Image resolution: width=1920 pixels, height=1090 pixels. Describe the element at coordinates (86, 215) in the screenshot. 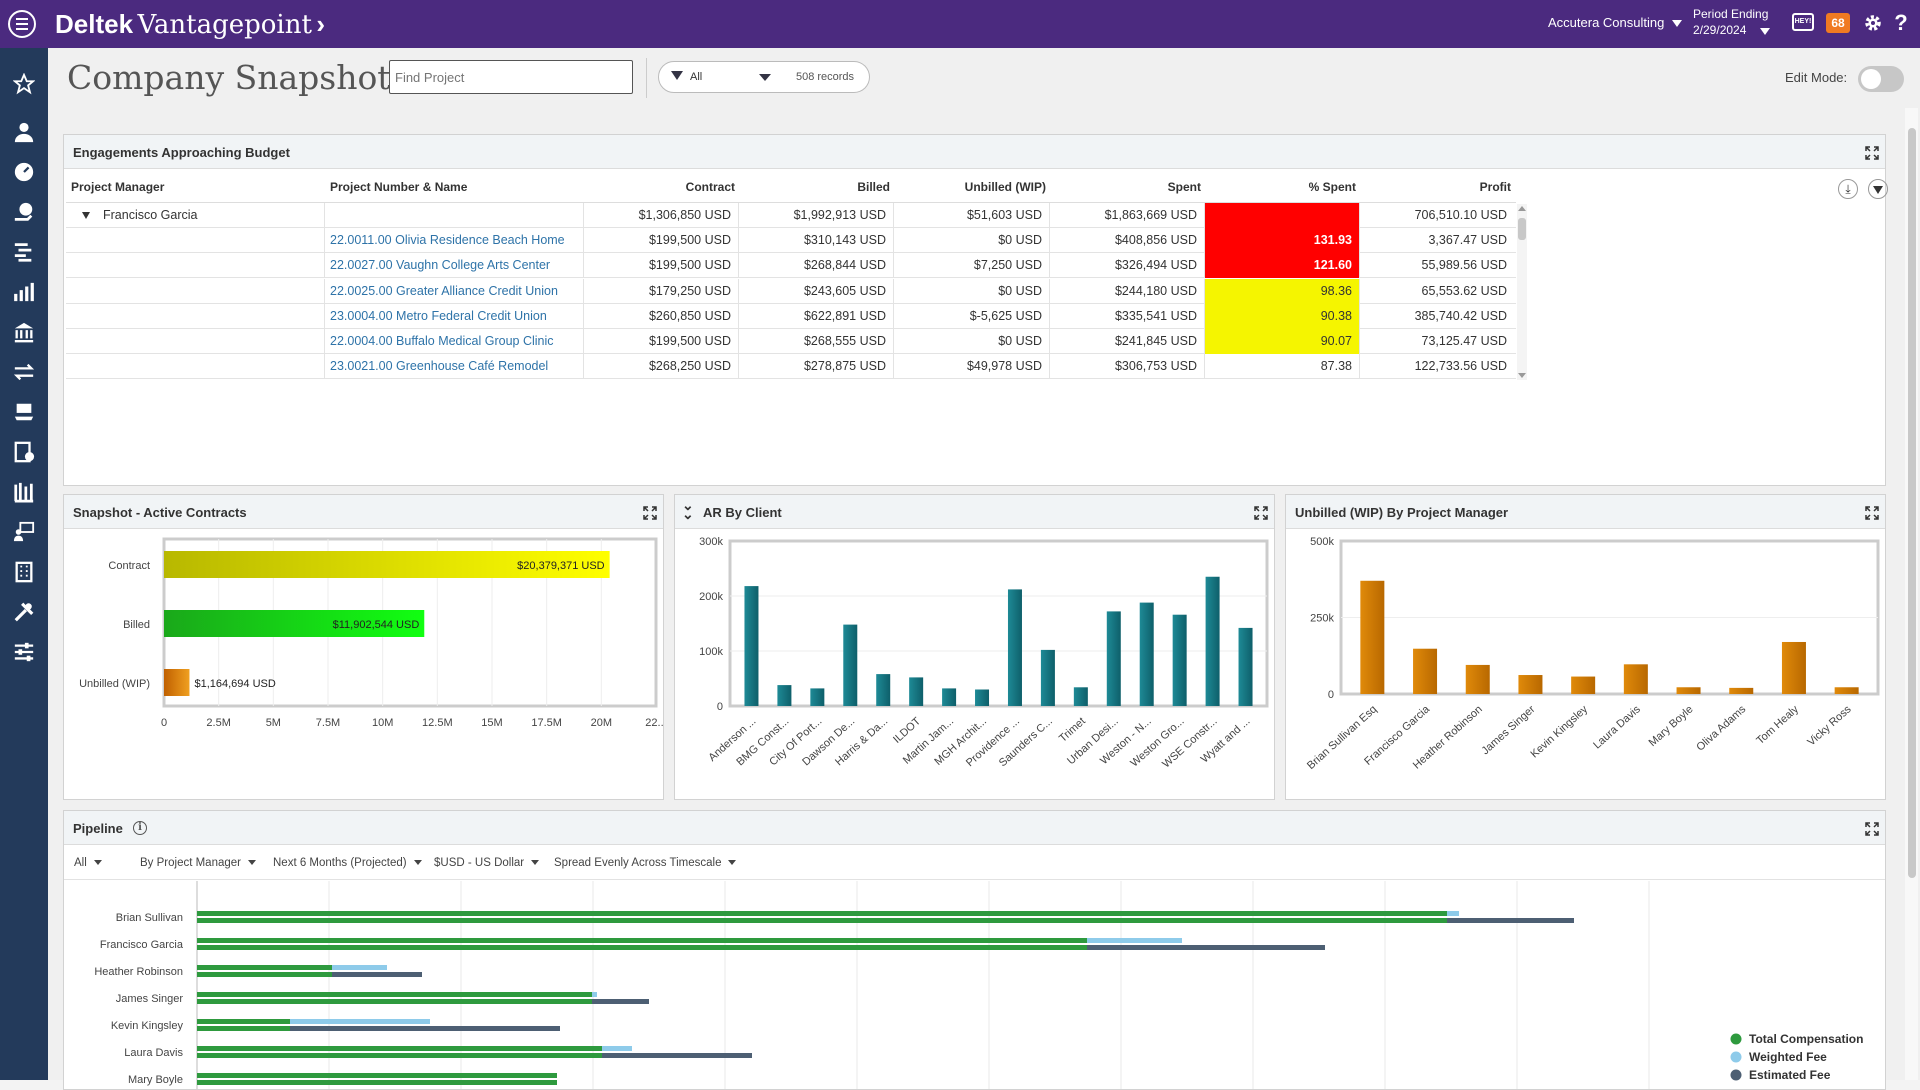

I see `collapse-triangle-icon` at that location.